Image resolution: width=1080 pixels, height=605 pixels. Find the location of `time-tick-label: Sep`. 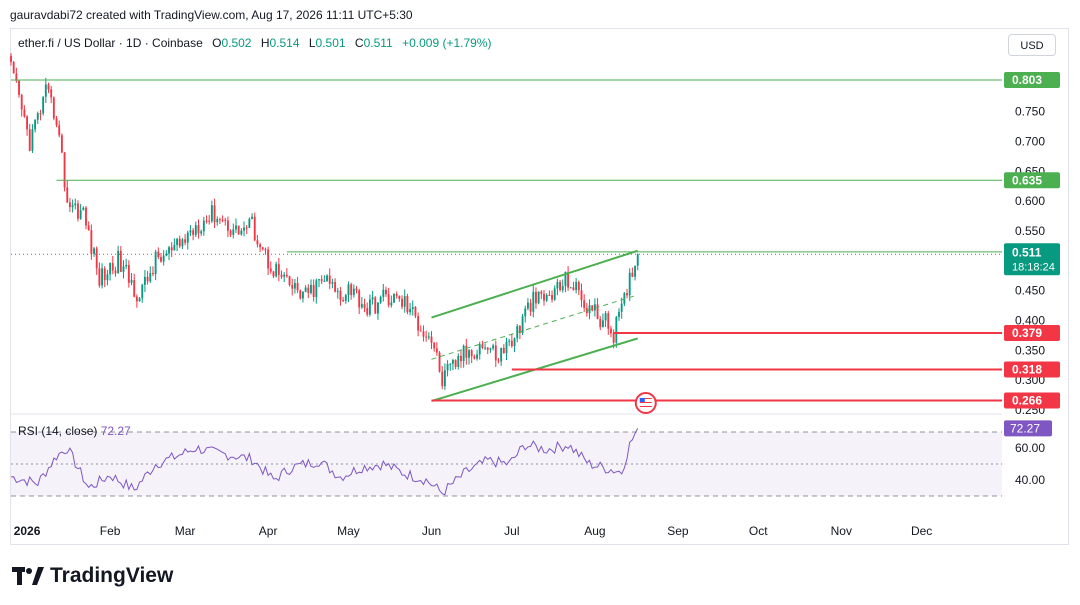

time-tick-label: Sep is located at coordinates (678, 531).